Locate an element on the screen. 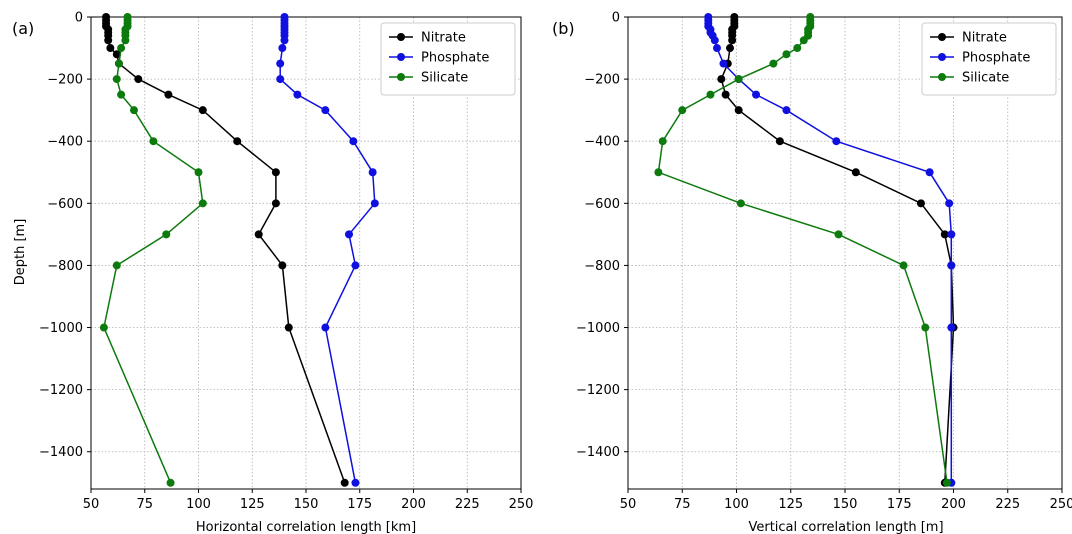  legend-label-nitrate: Nitrate is located at coordinates (443, 38).